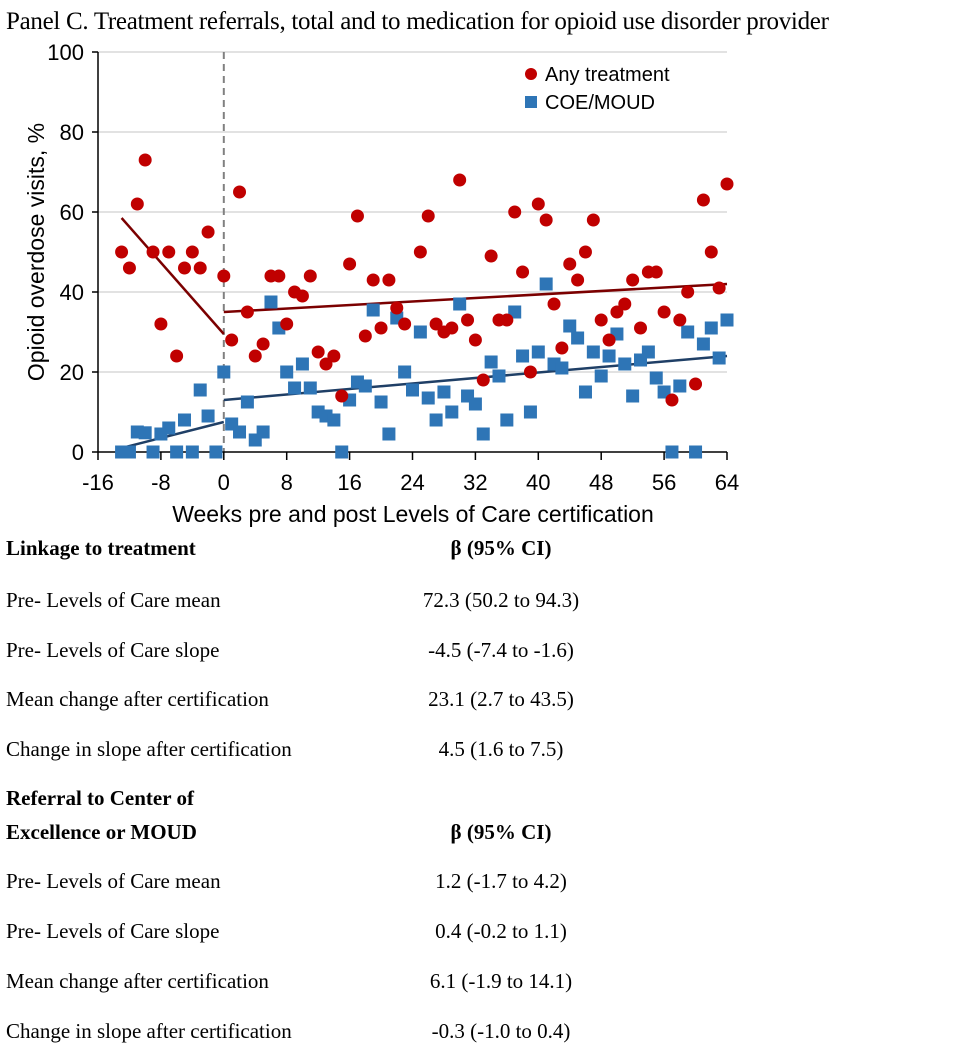  I want to click on row-value: -0.3 (-1.0 to 0.4), so click(501, 1031).